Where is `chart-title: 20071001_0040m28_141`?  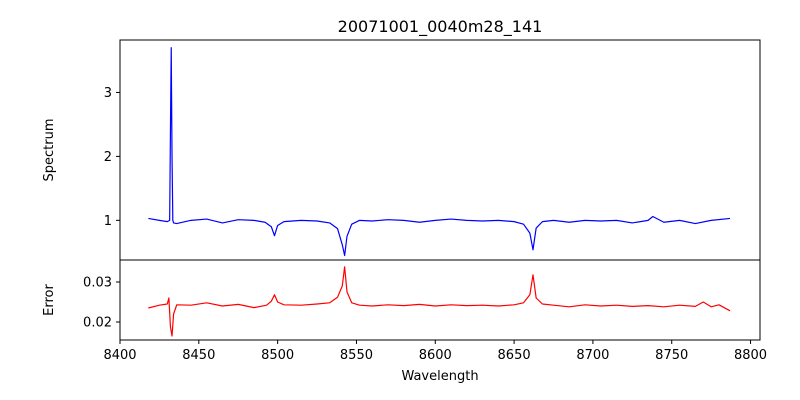 chart-title: 20071001_0040m28_141 is located at coordinates (440, 27).